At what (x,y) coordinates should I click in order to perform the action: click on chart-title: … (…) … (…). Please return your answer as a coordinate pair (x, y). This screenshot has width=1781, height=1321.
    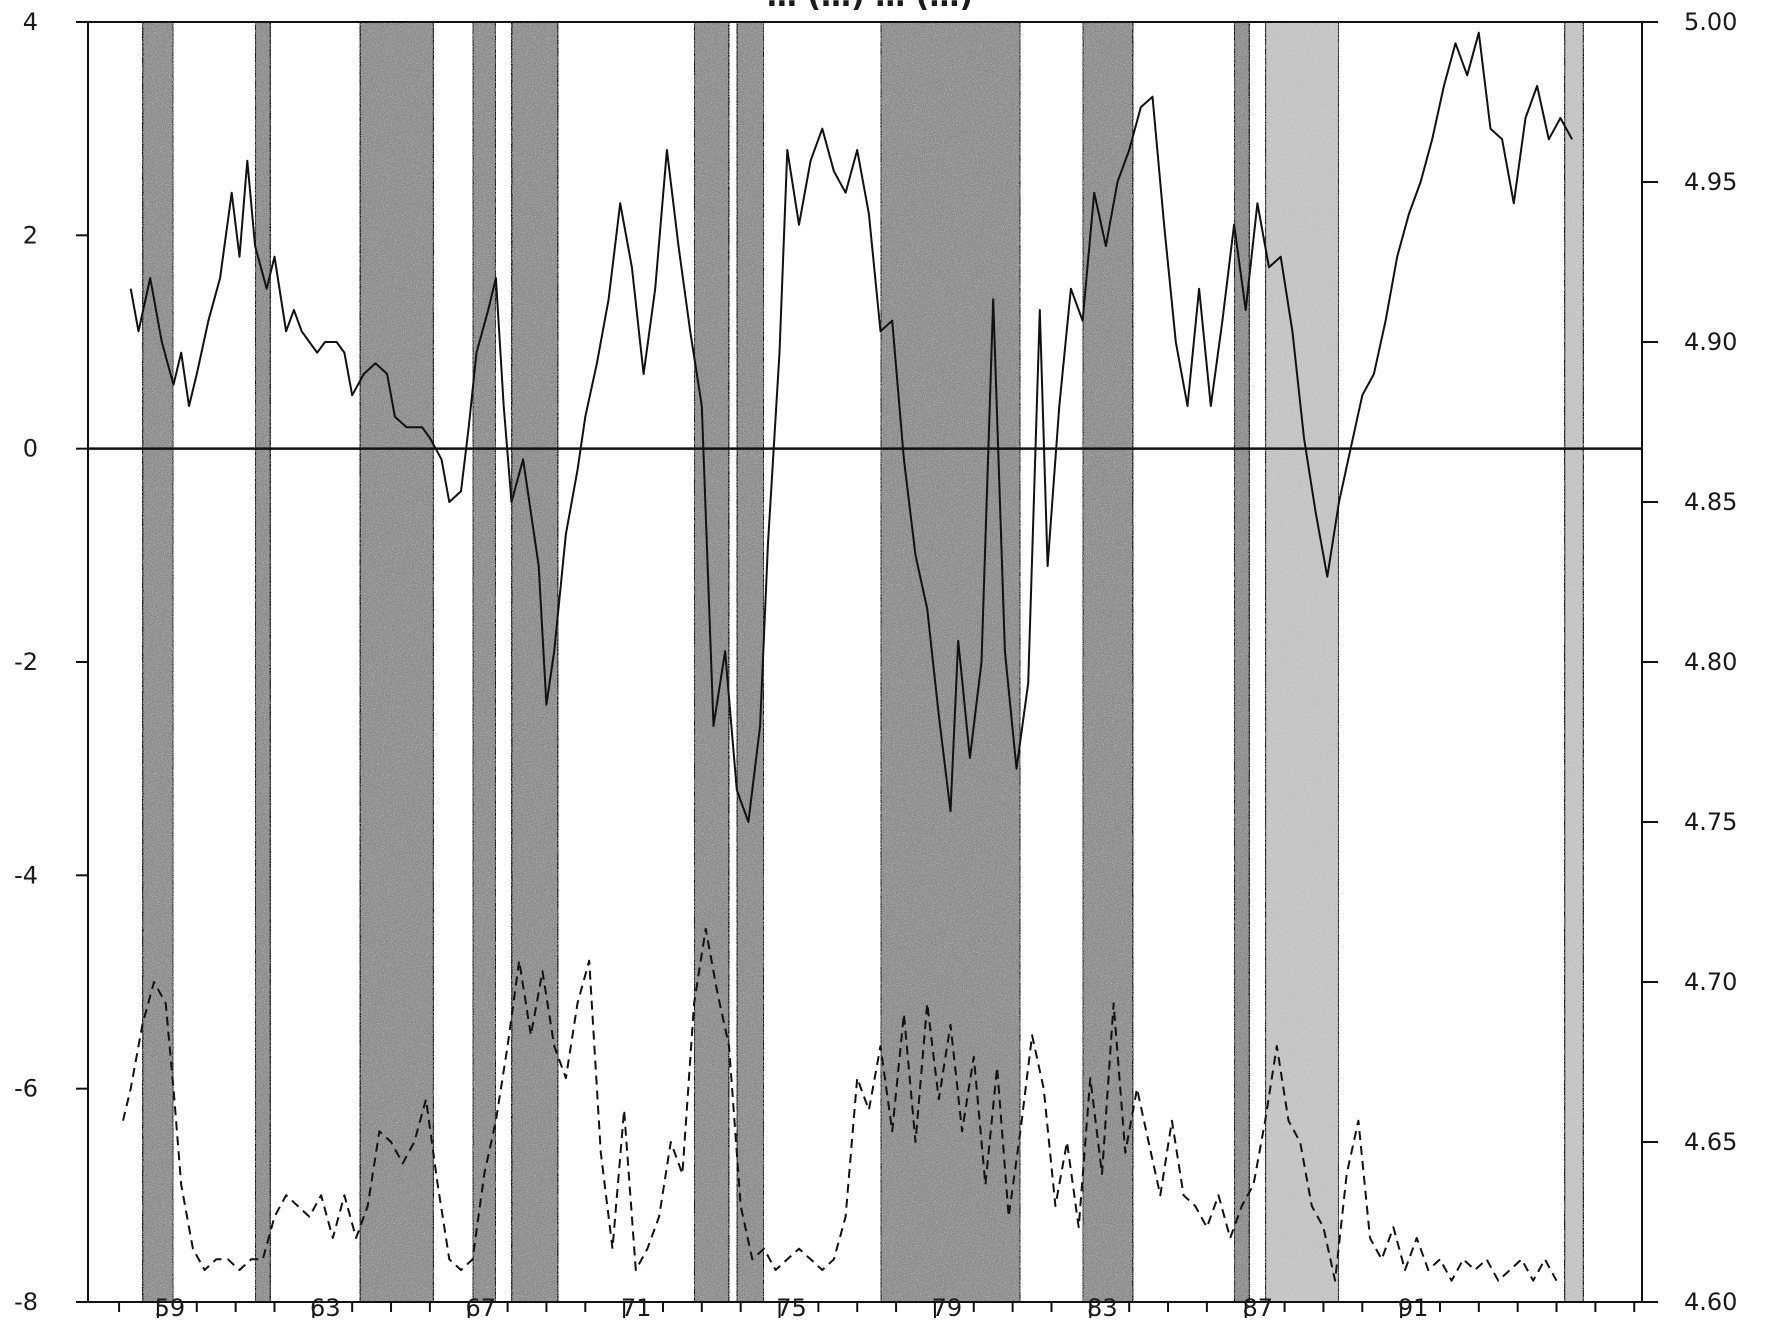
    Looking at the image, I should click on (870, 7).